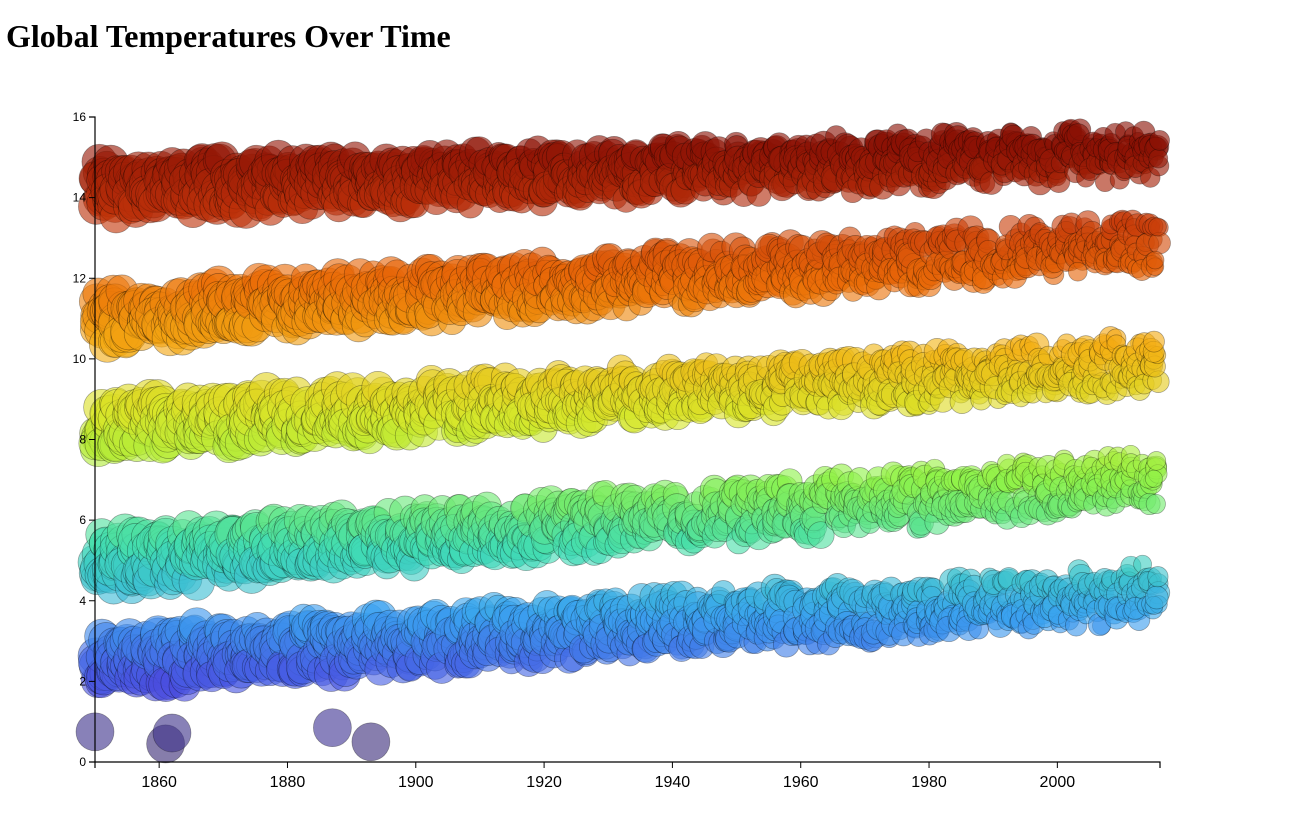 This screenshot has height=835, width=1309. I want to click on y-tick-label: 0, so click(82, 762).